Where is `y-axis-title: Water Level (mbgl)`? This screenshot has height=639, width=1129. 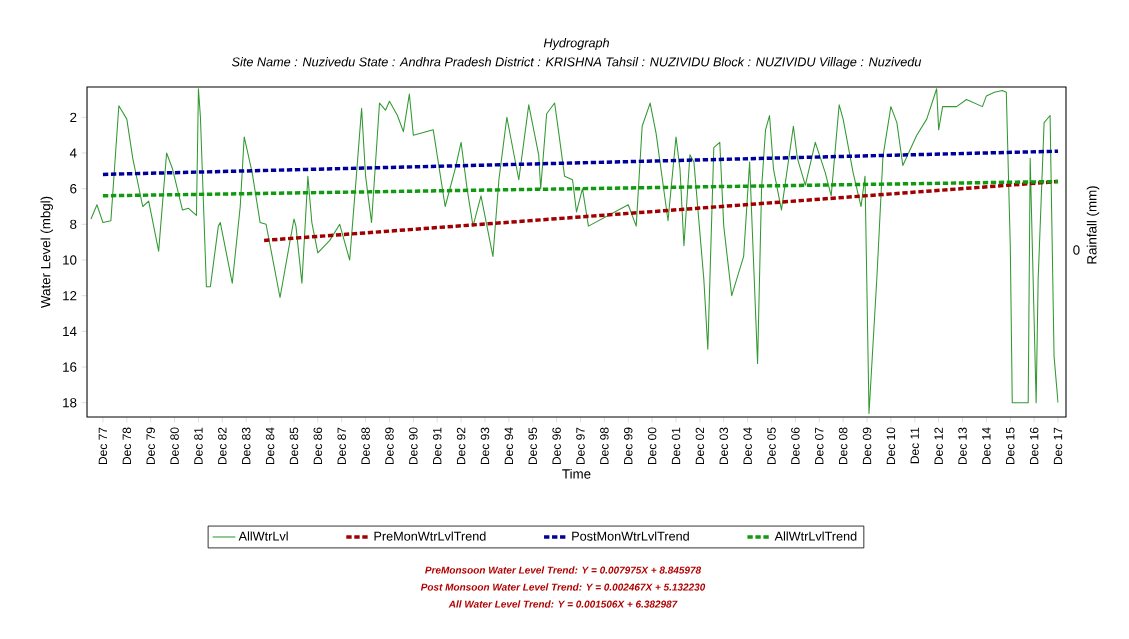 y-axis-title: Water Level (mbgl) is located at coordinates (46, 252).